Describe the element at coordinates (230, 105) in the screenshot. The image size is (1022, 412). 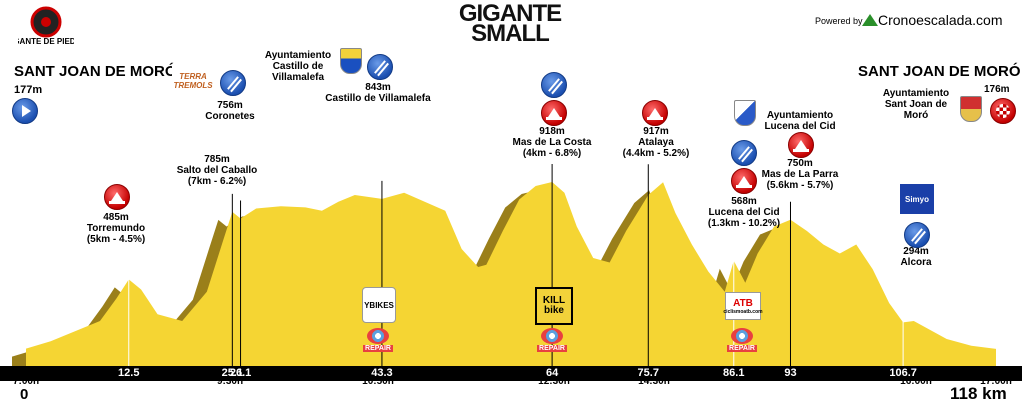
I see `point-alt: 756m` at that location.